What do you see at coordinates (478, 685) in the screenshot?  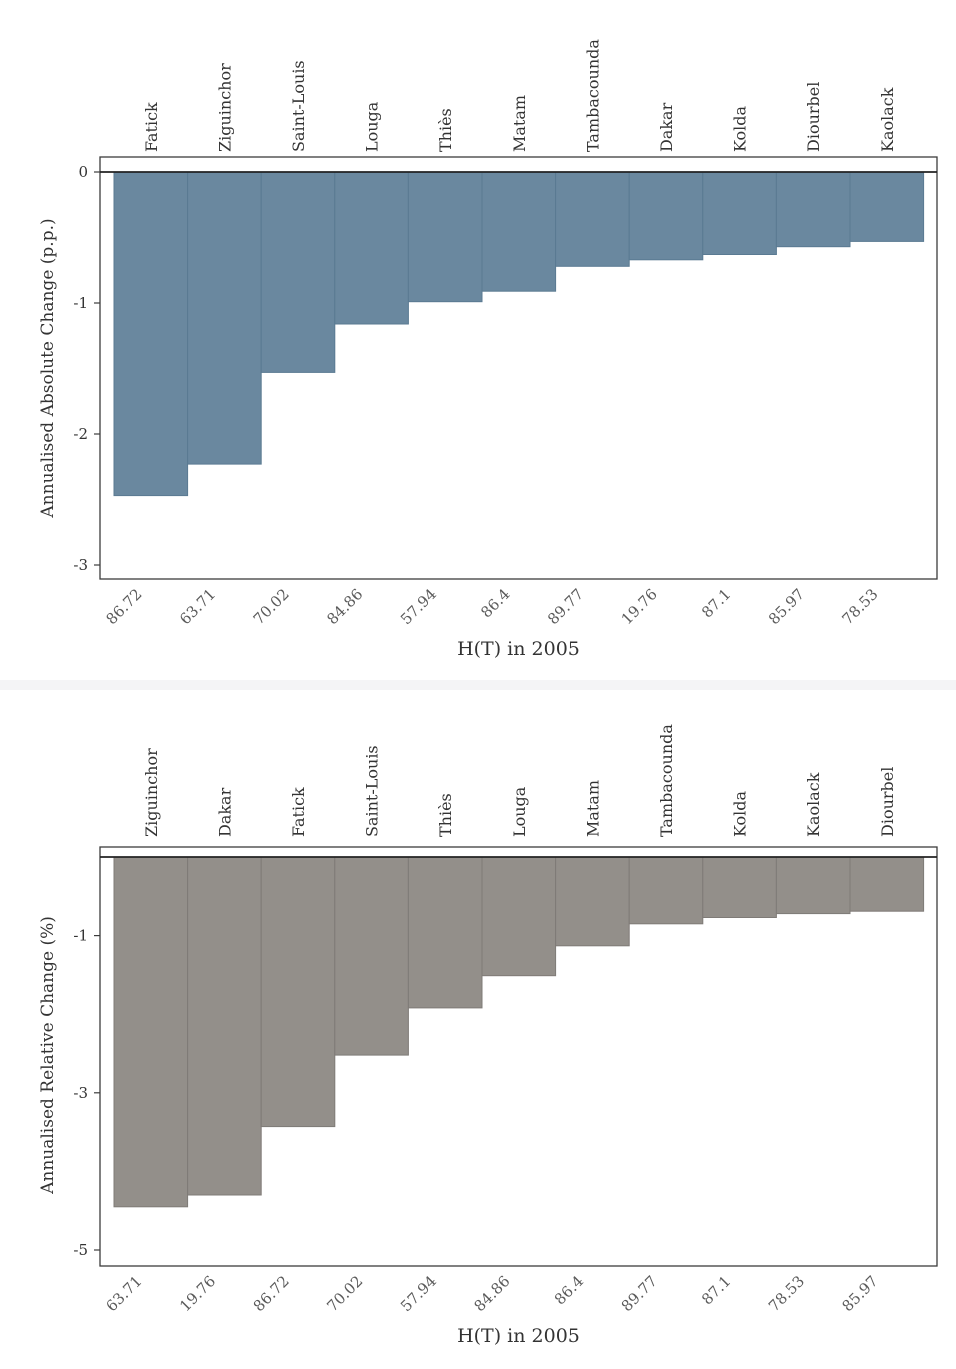 I see `panel-separator` at bounding box center [478, 685].